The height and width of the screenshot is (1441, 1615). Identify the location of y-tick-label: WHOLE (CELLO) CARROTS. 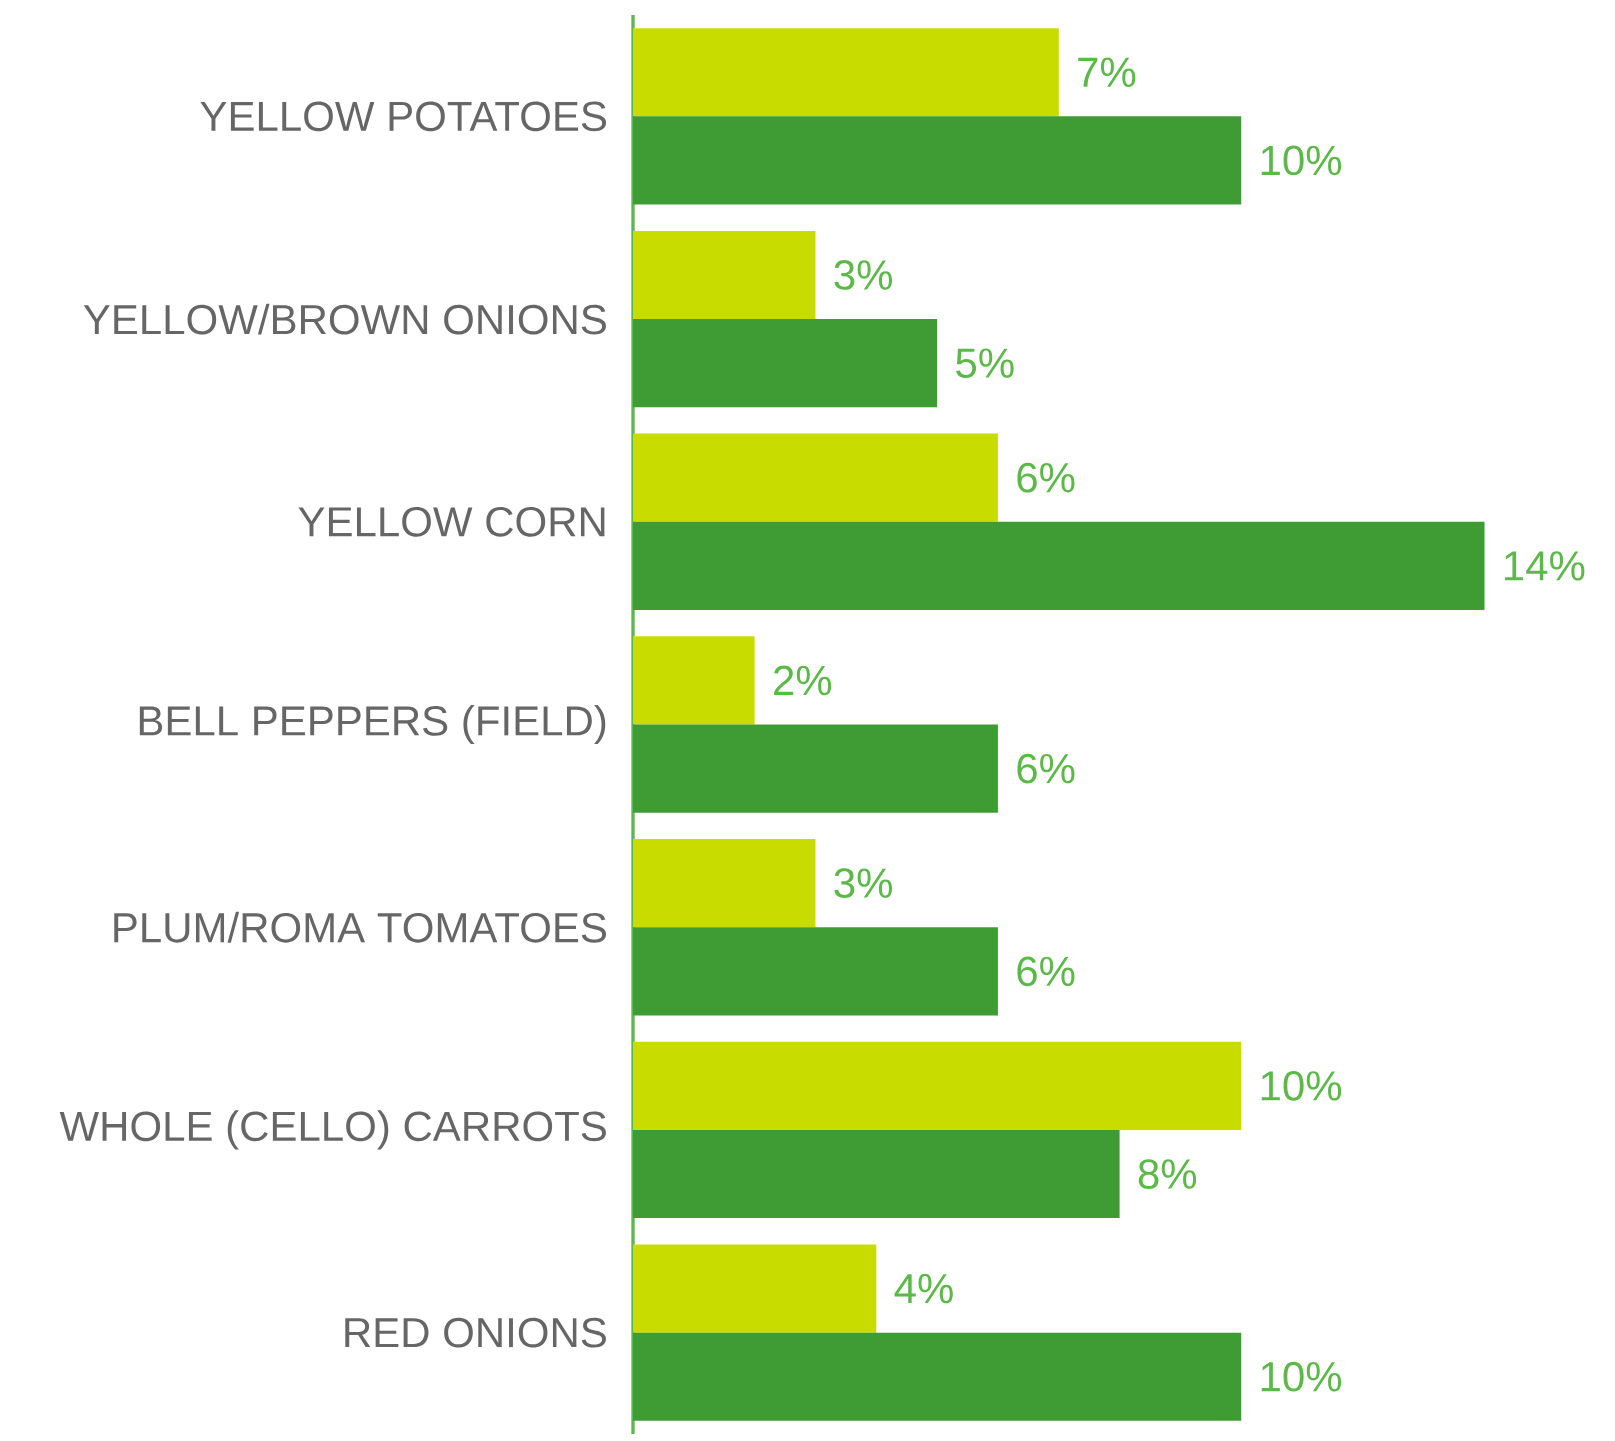
(332, 1130).